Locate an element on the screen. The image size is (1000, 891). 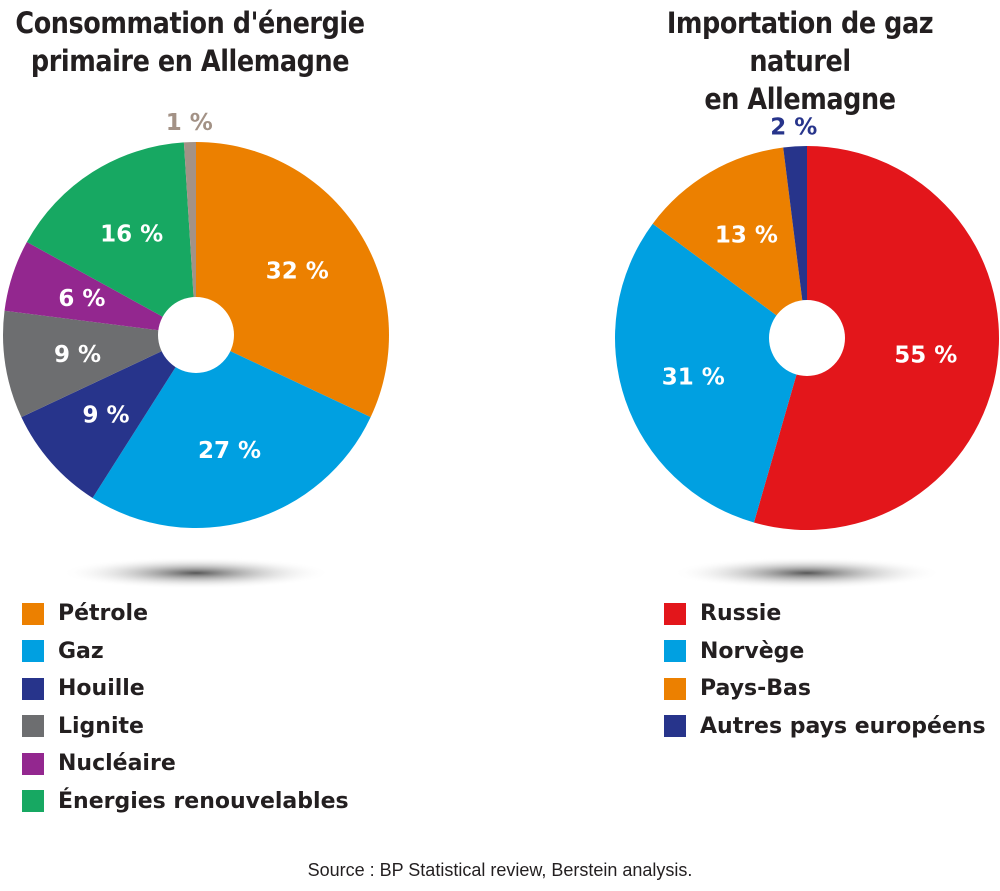
pie-slice-pétrole is located at coordinates (292, 280).